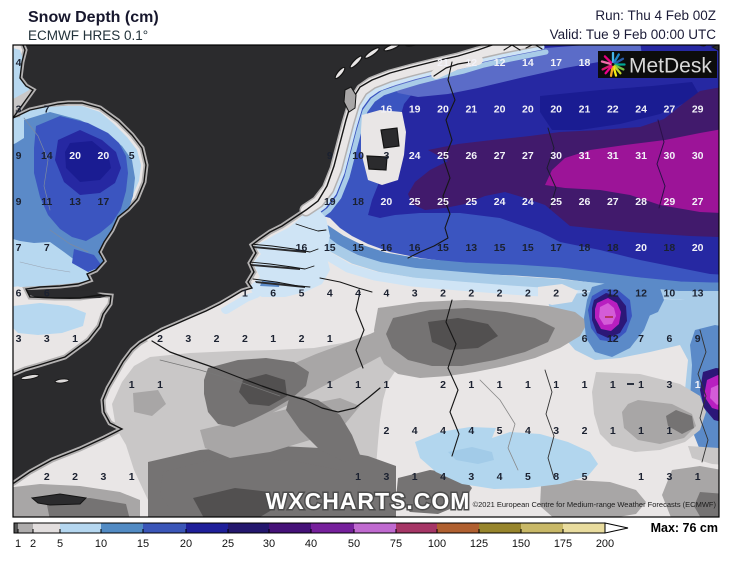 This screenshot has height=561, width=732. What do you see at coordinates (655, 15) in the screenshot?
I see `svg-text: Run: Thu 4 Feb 00Z` at bounding box center [655, 15].